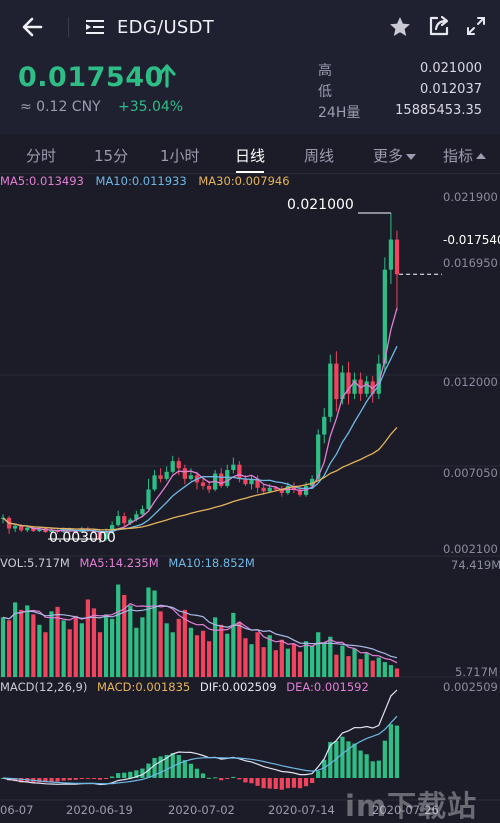 Image resolution: width=500 pixels, height=823 pixels. I want to click on tab-indicators: 指标, so click(465, 155).